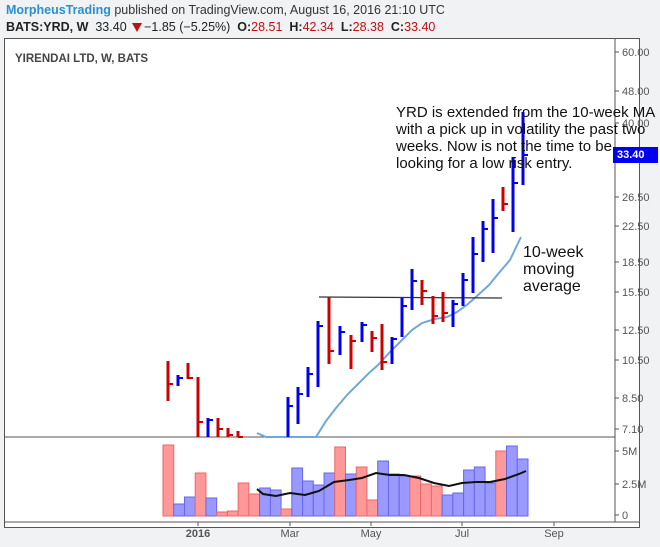 The image size is (660, 547). I want to click on price-tick-label: 12.50, so click(636, 331).